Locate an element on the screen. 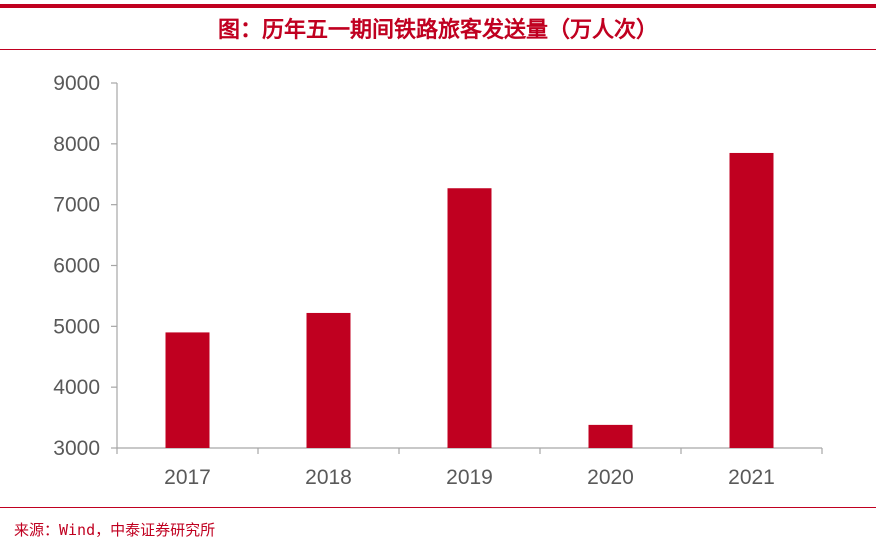 This screenshot has width=876, height=545. y-tick-label: 7000 is located at coordinates (76, 205).